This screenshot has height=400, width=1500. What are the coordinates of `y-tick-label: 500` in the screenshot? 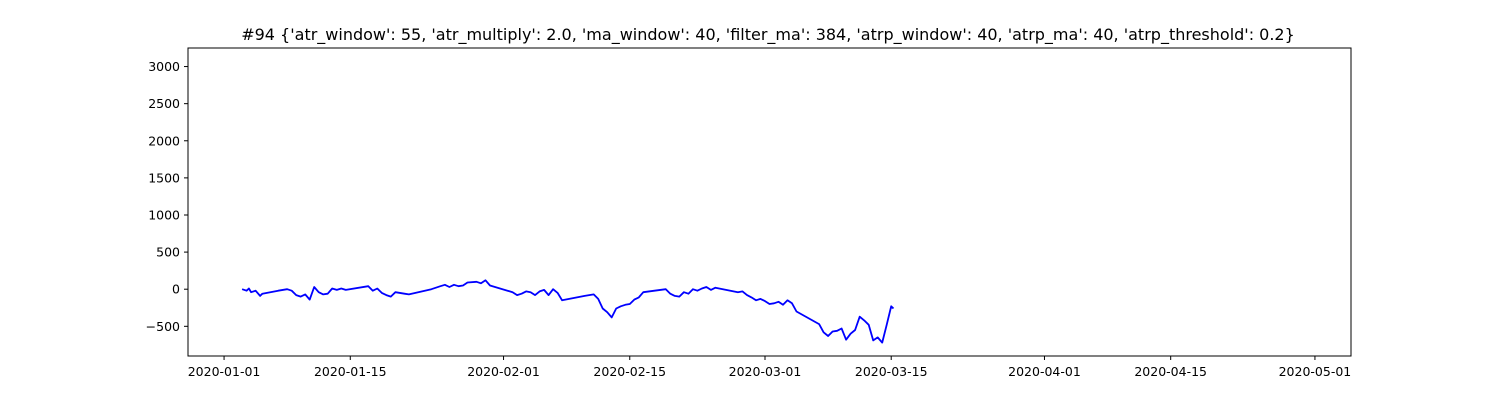 It's located at (168, 252).